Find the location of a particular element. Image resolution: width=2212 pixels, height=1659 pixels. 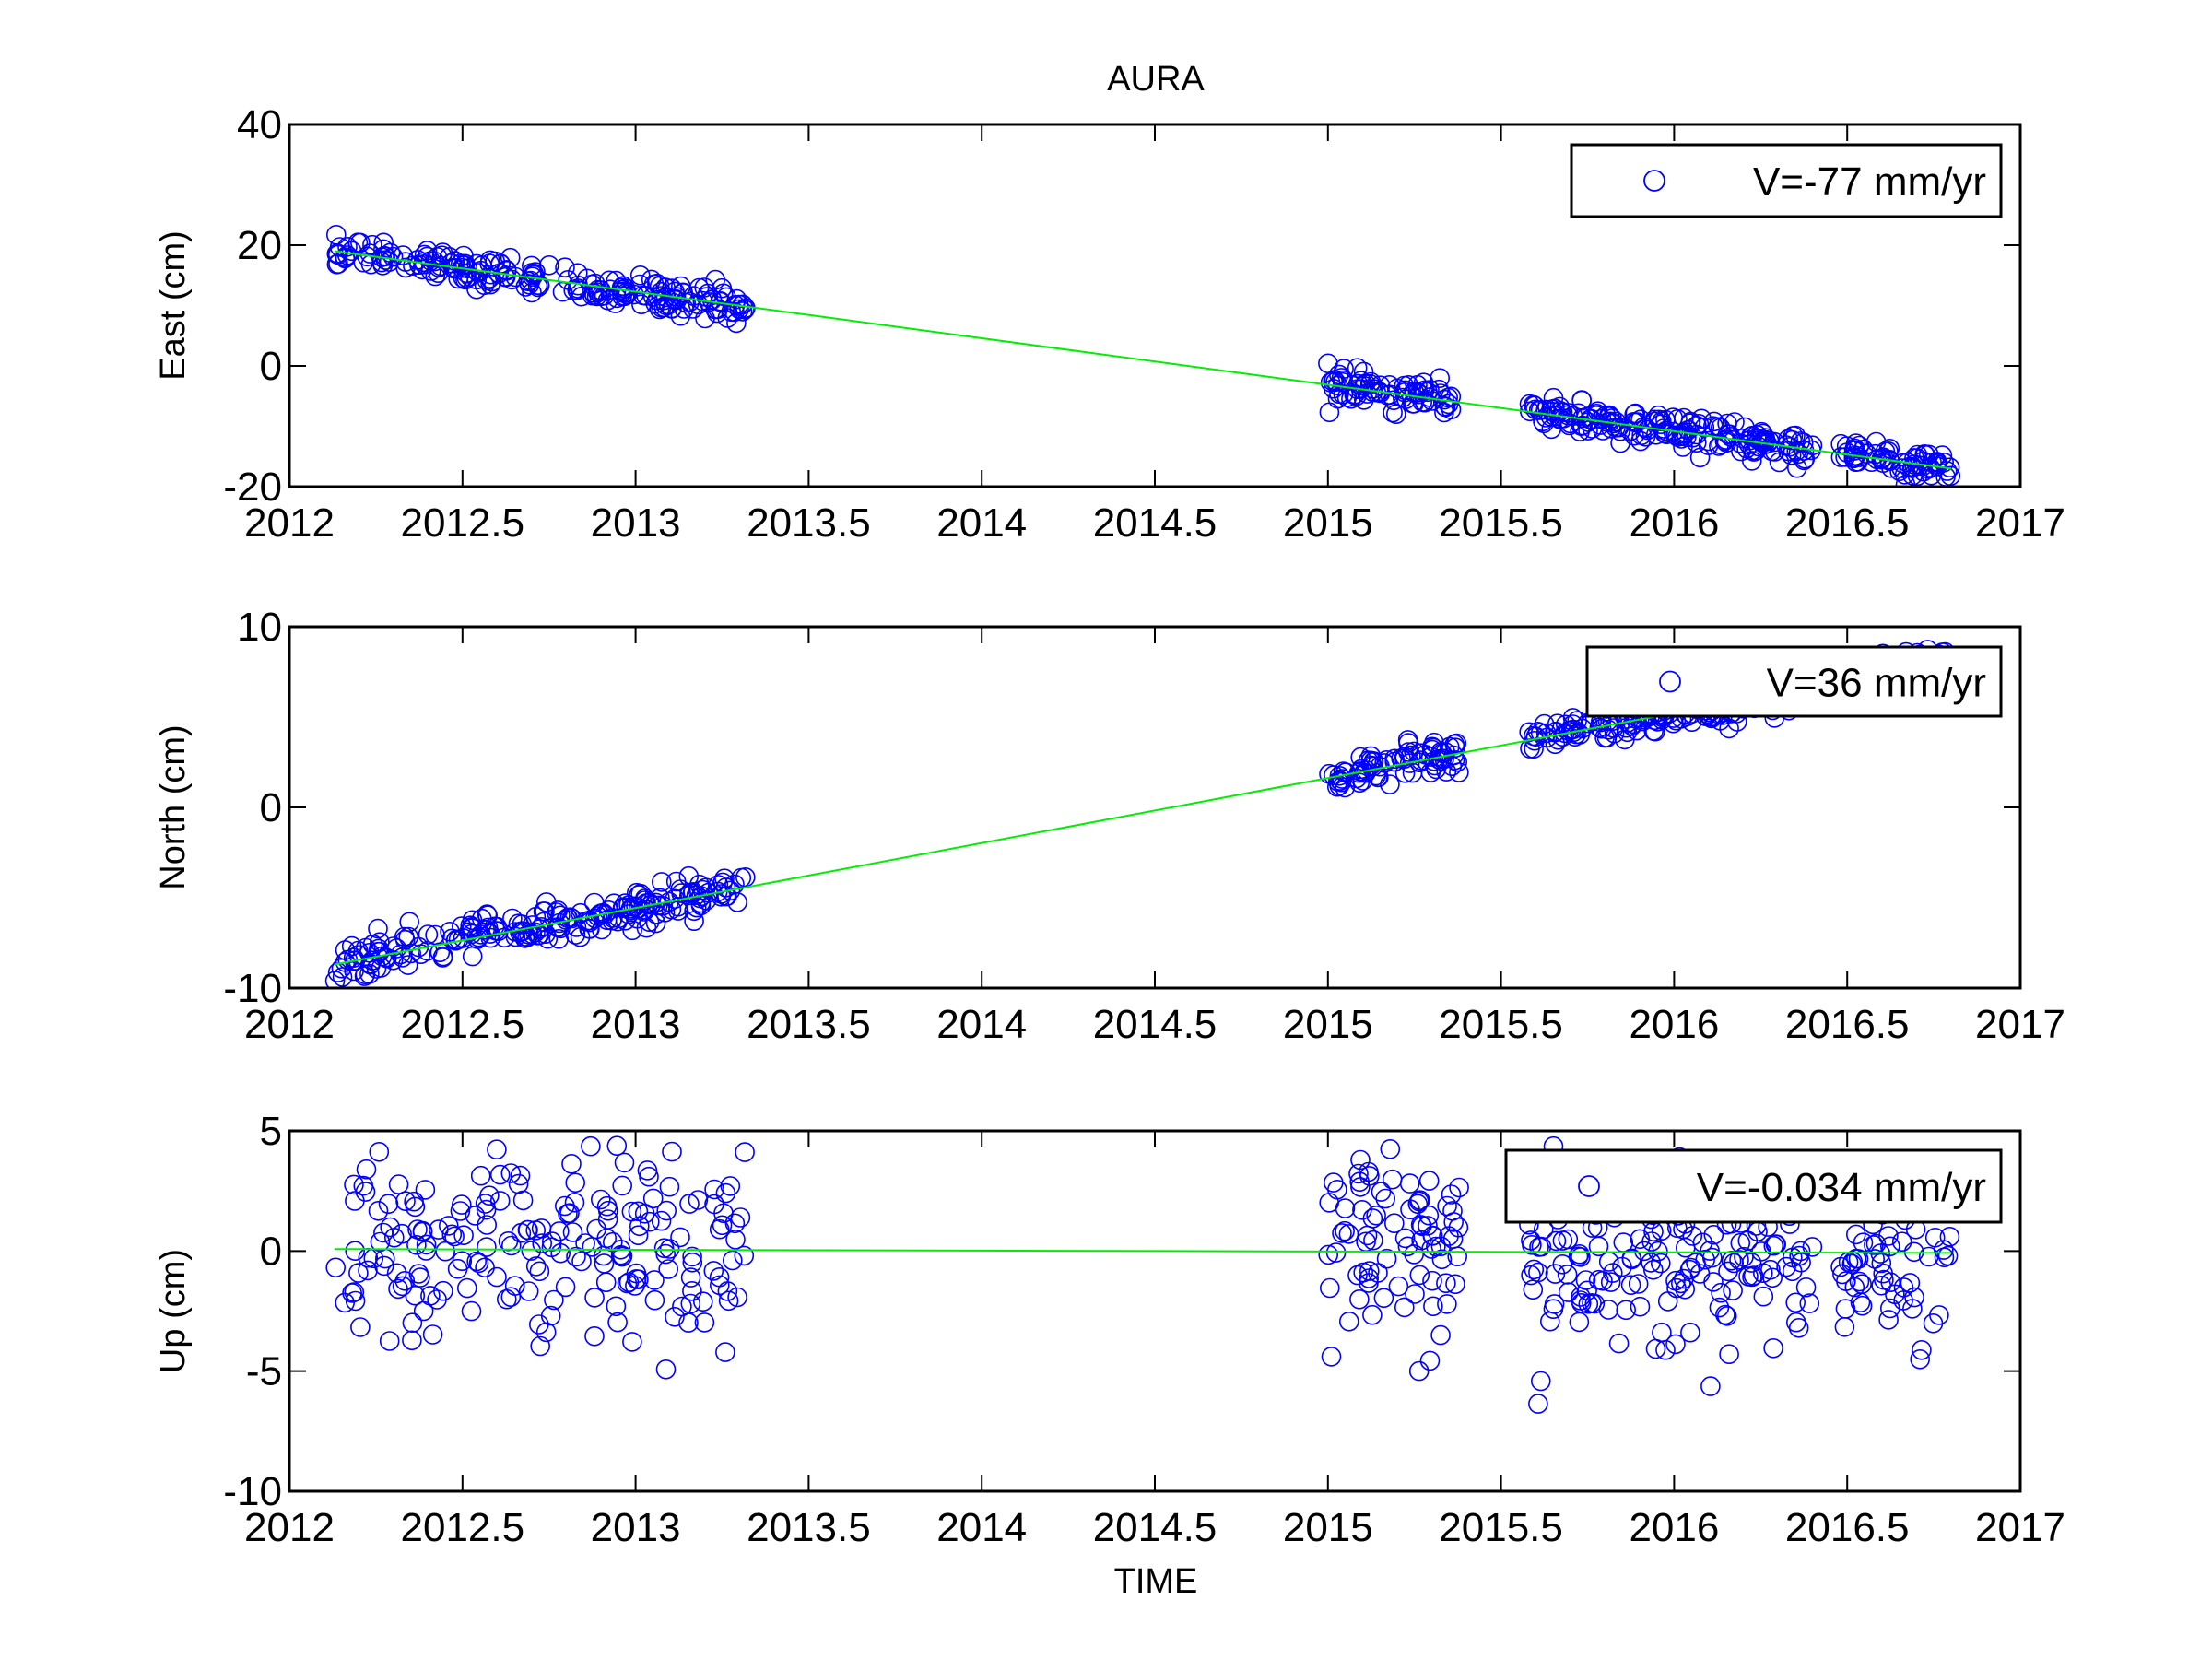

x-tick-label: 2016 is located at coordinates (1674, 523).